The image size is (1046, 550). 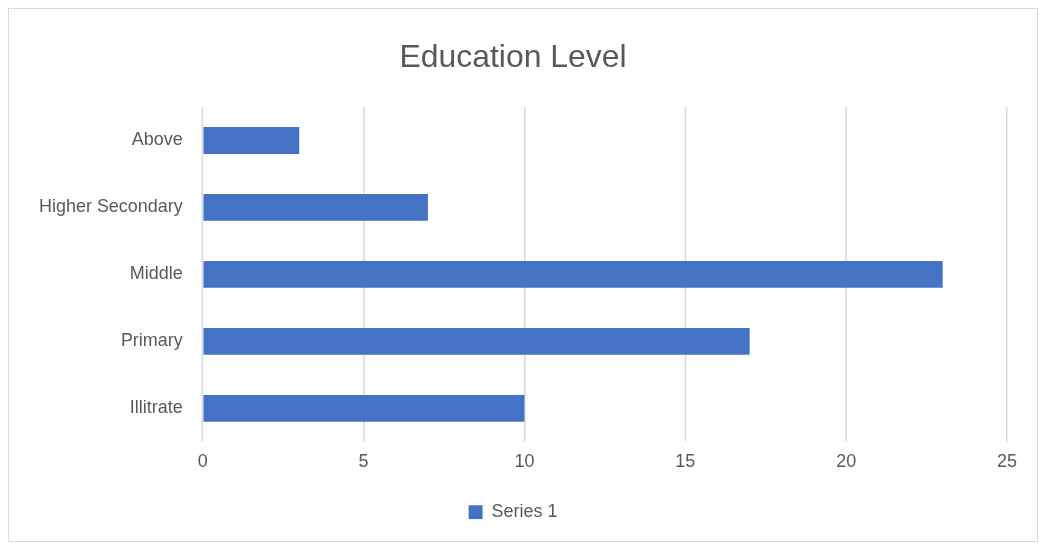 What do you see at coordinates (202, 461) in the screenshot?
I see `x-tick-label: 0` at bounding box center [202, 461].